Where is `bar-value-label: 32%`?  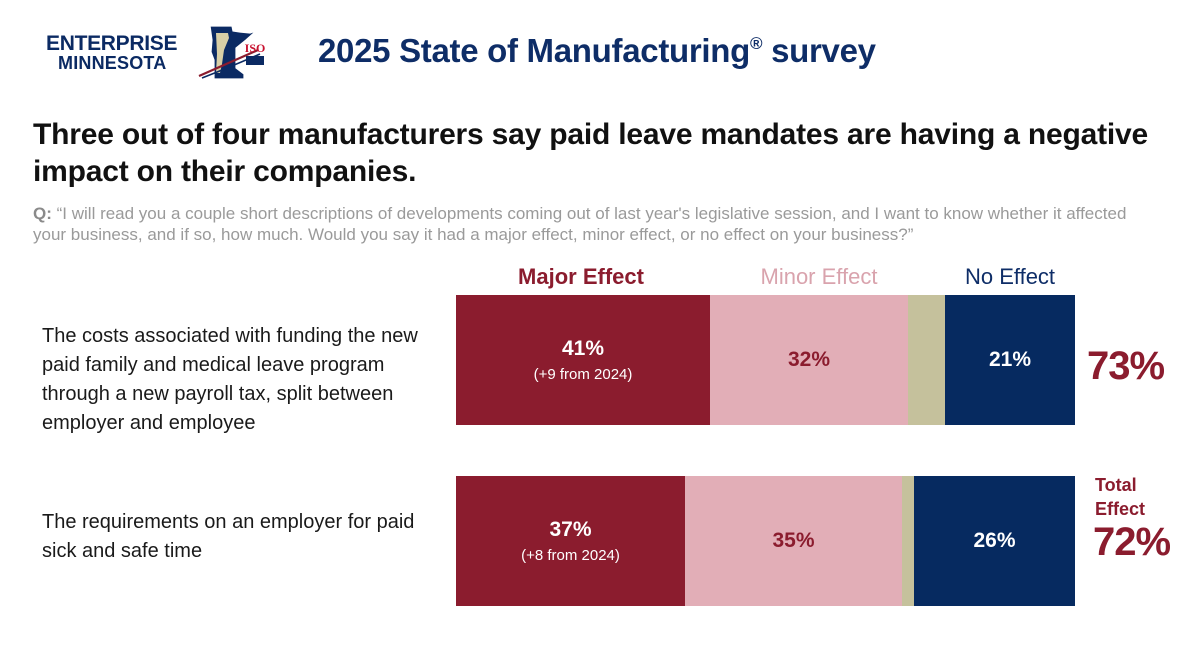 bar-value-label: 32% is located at coordinates (809, 359).